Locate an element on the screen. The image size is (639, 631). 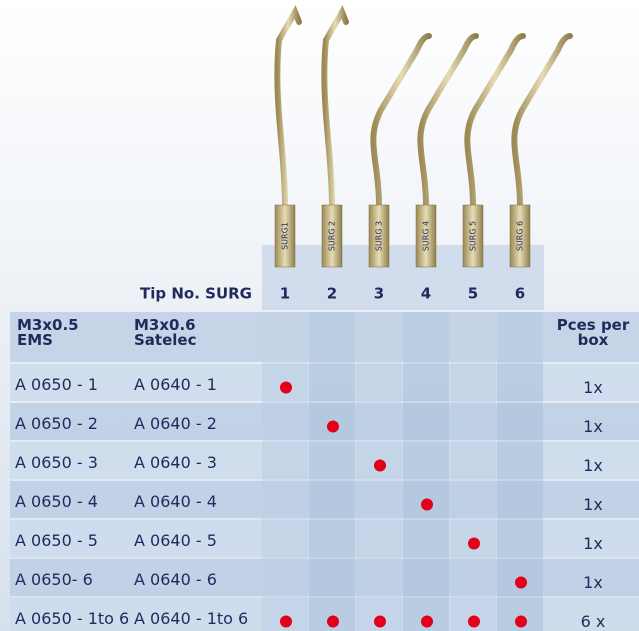
tip-number: 5 is located at coordinates (473, 294).